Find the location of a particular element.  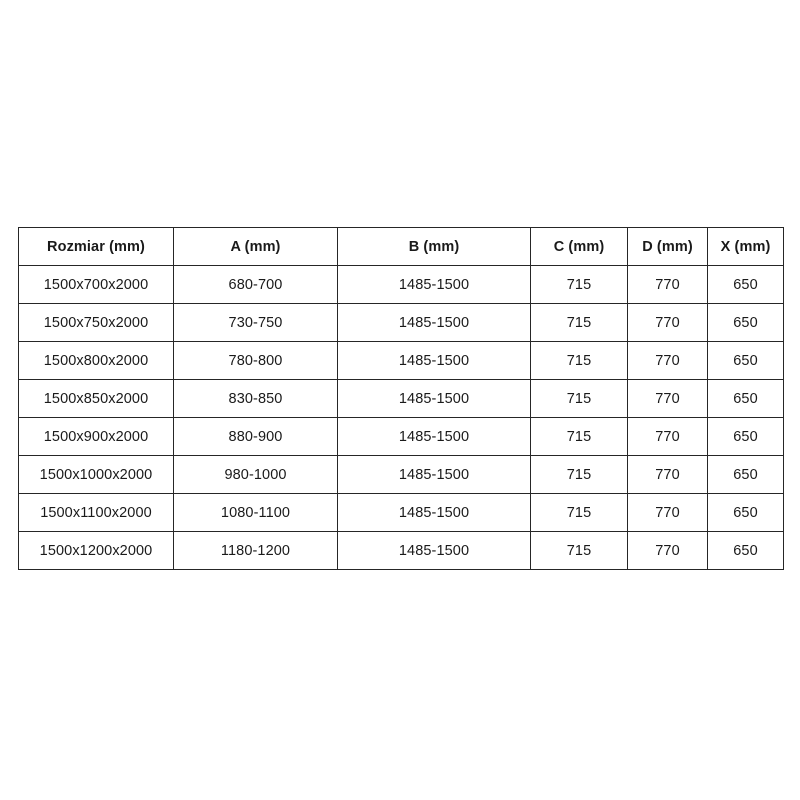

cell-a: 830-850 is located at coordinates (255, 398).